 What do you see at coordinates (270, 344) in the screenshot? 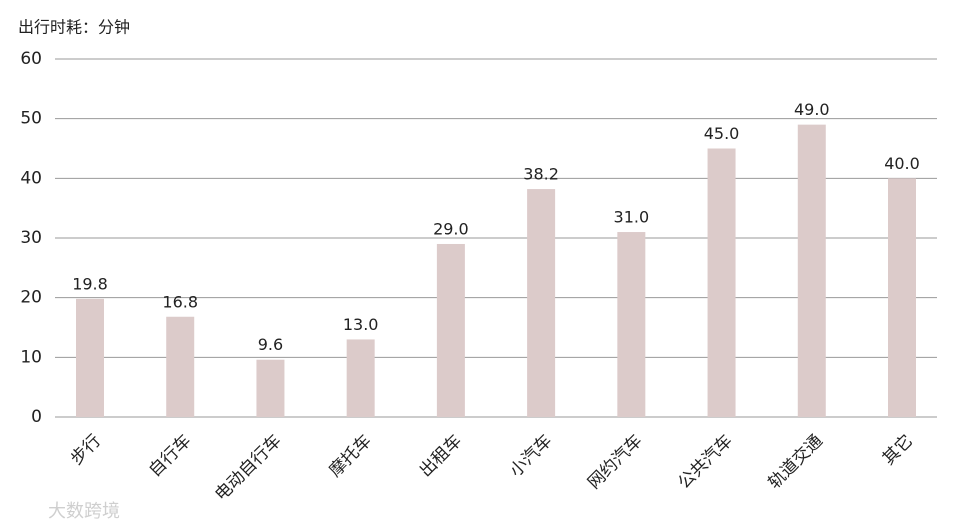
I see `value-label: 9.6` at bounding box center [270, 344].